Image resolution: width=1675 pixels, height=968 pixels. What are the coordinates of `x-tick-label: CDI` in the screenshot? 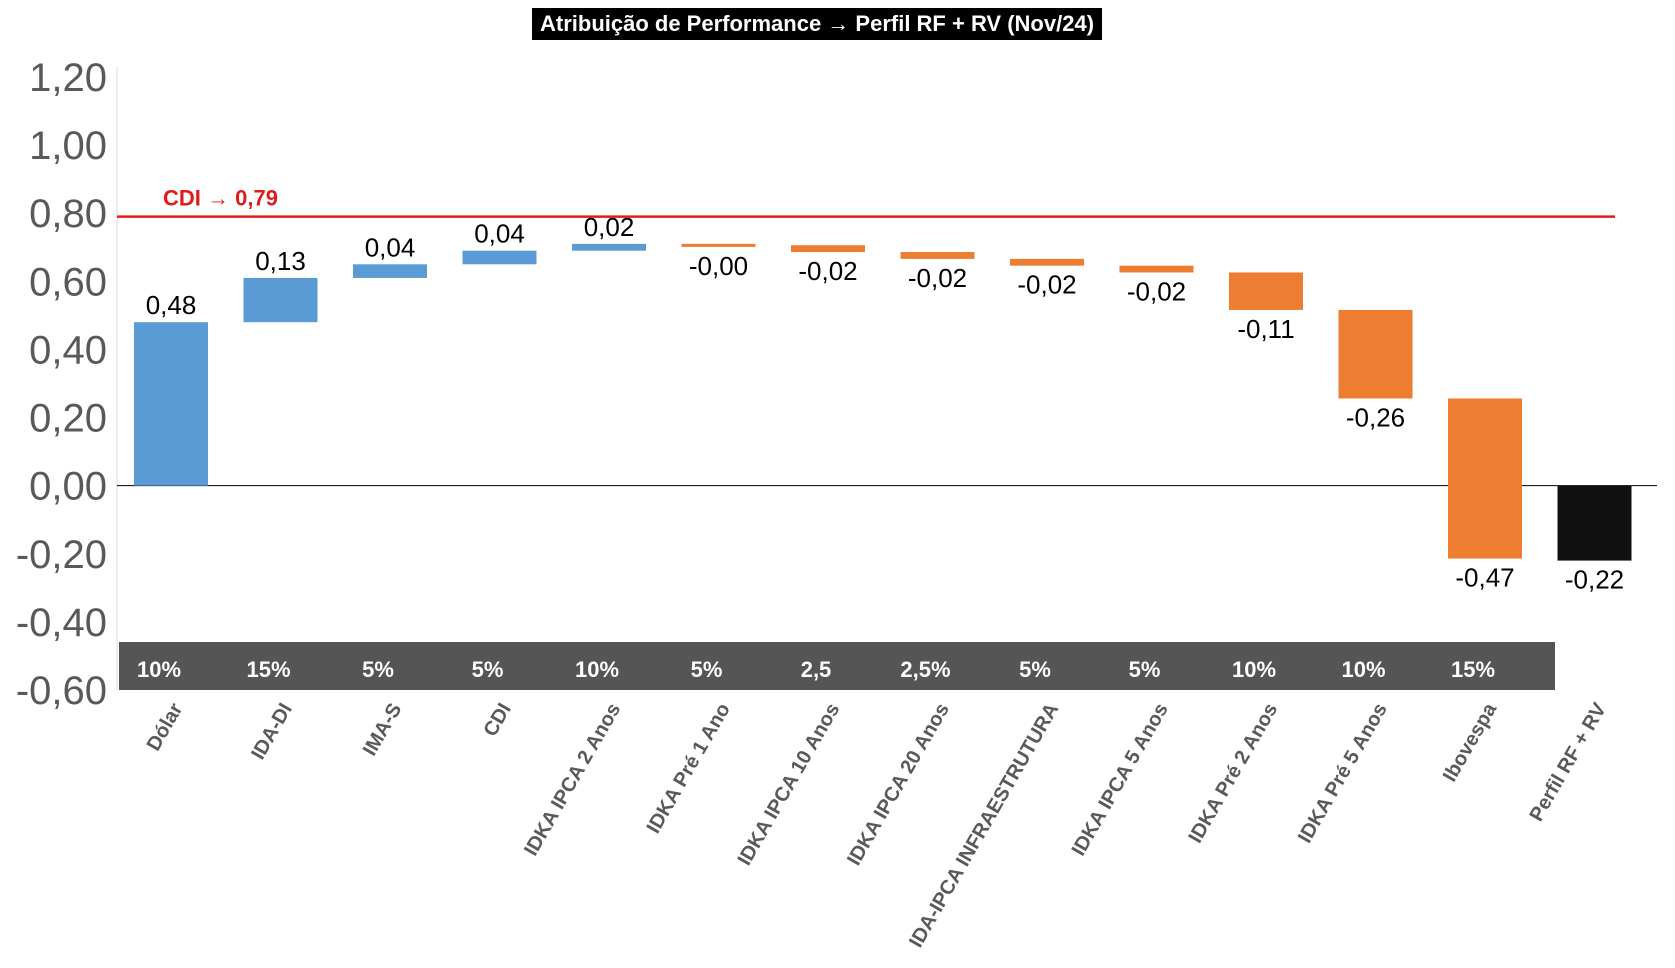 It's located at (498, 720).